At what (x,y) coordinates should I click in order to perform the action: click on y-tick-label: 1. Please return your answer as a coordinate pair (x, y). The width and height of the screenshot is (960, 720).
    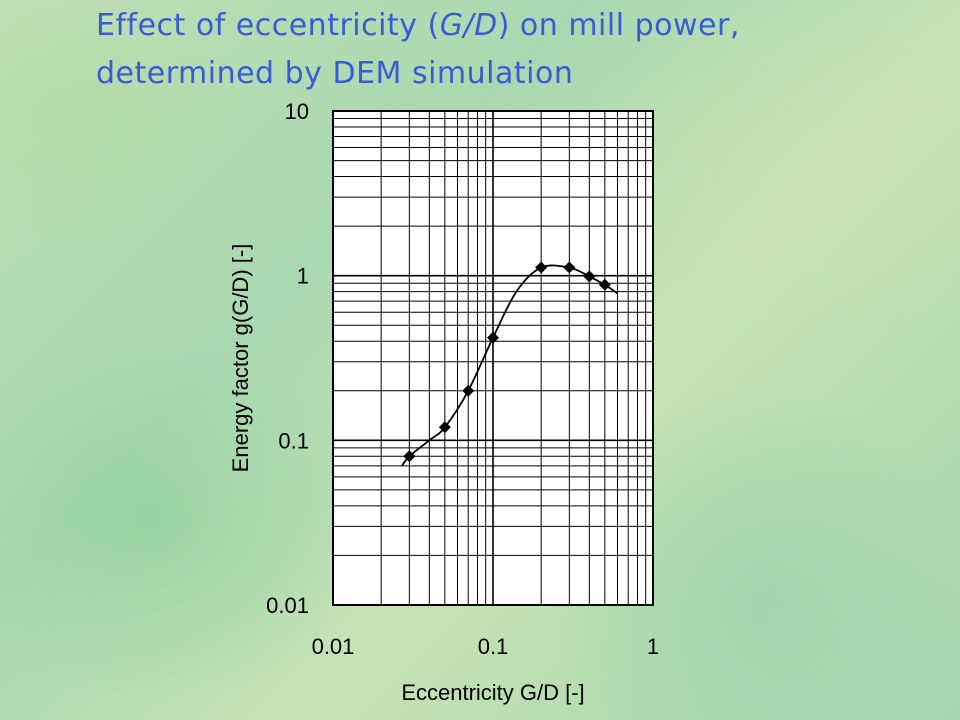
    Looking at the image, I should click on (303, 276).